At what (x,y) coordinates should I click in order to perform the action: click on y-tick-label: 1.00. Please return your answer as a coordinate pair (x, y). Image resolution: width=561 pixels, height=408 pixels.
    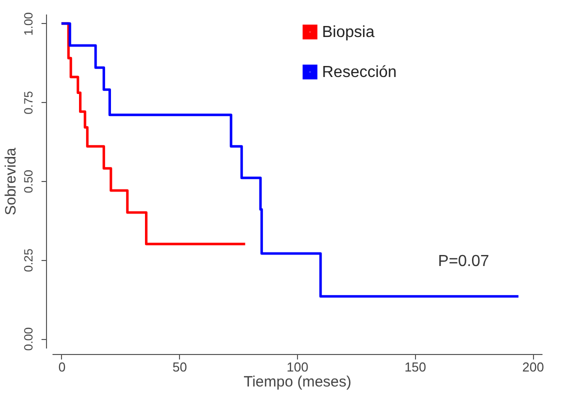
    Looking at the image, I should click on (29, 24).